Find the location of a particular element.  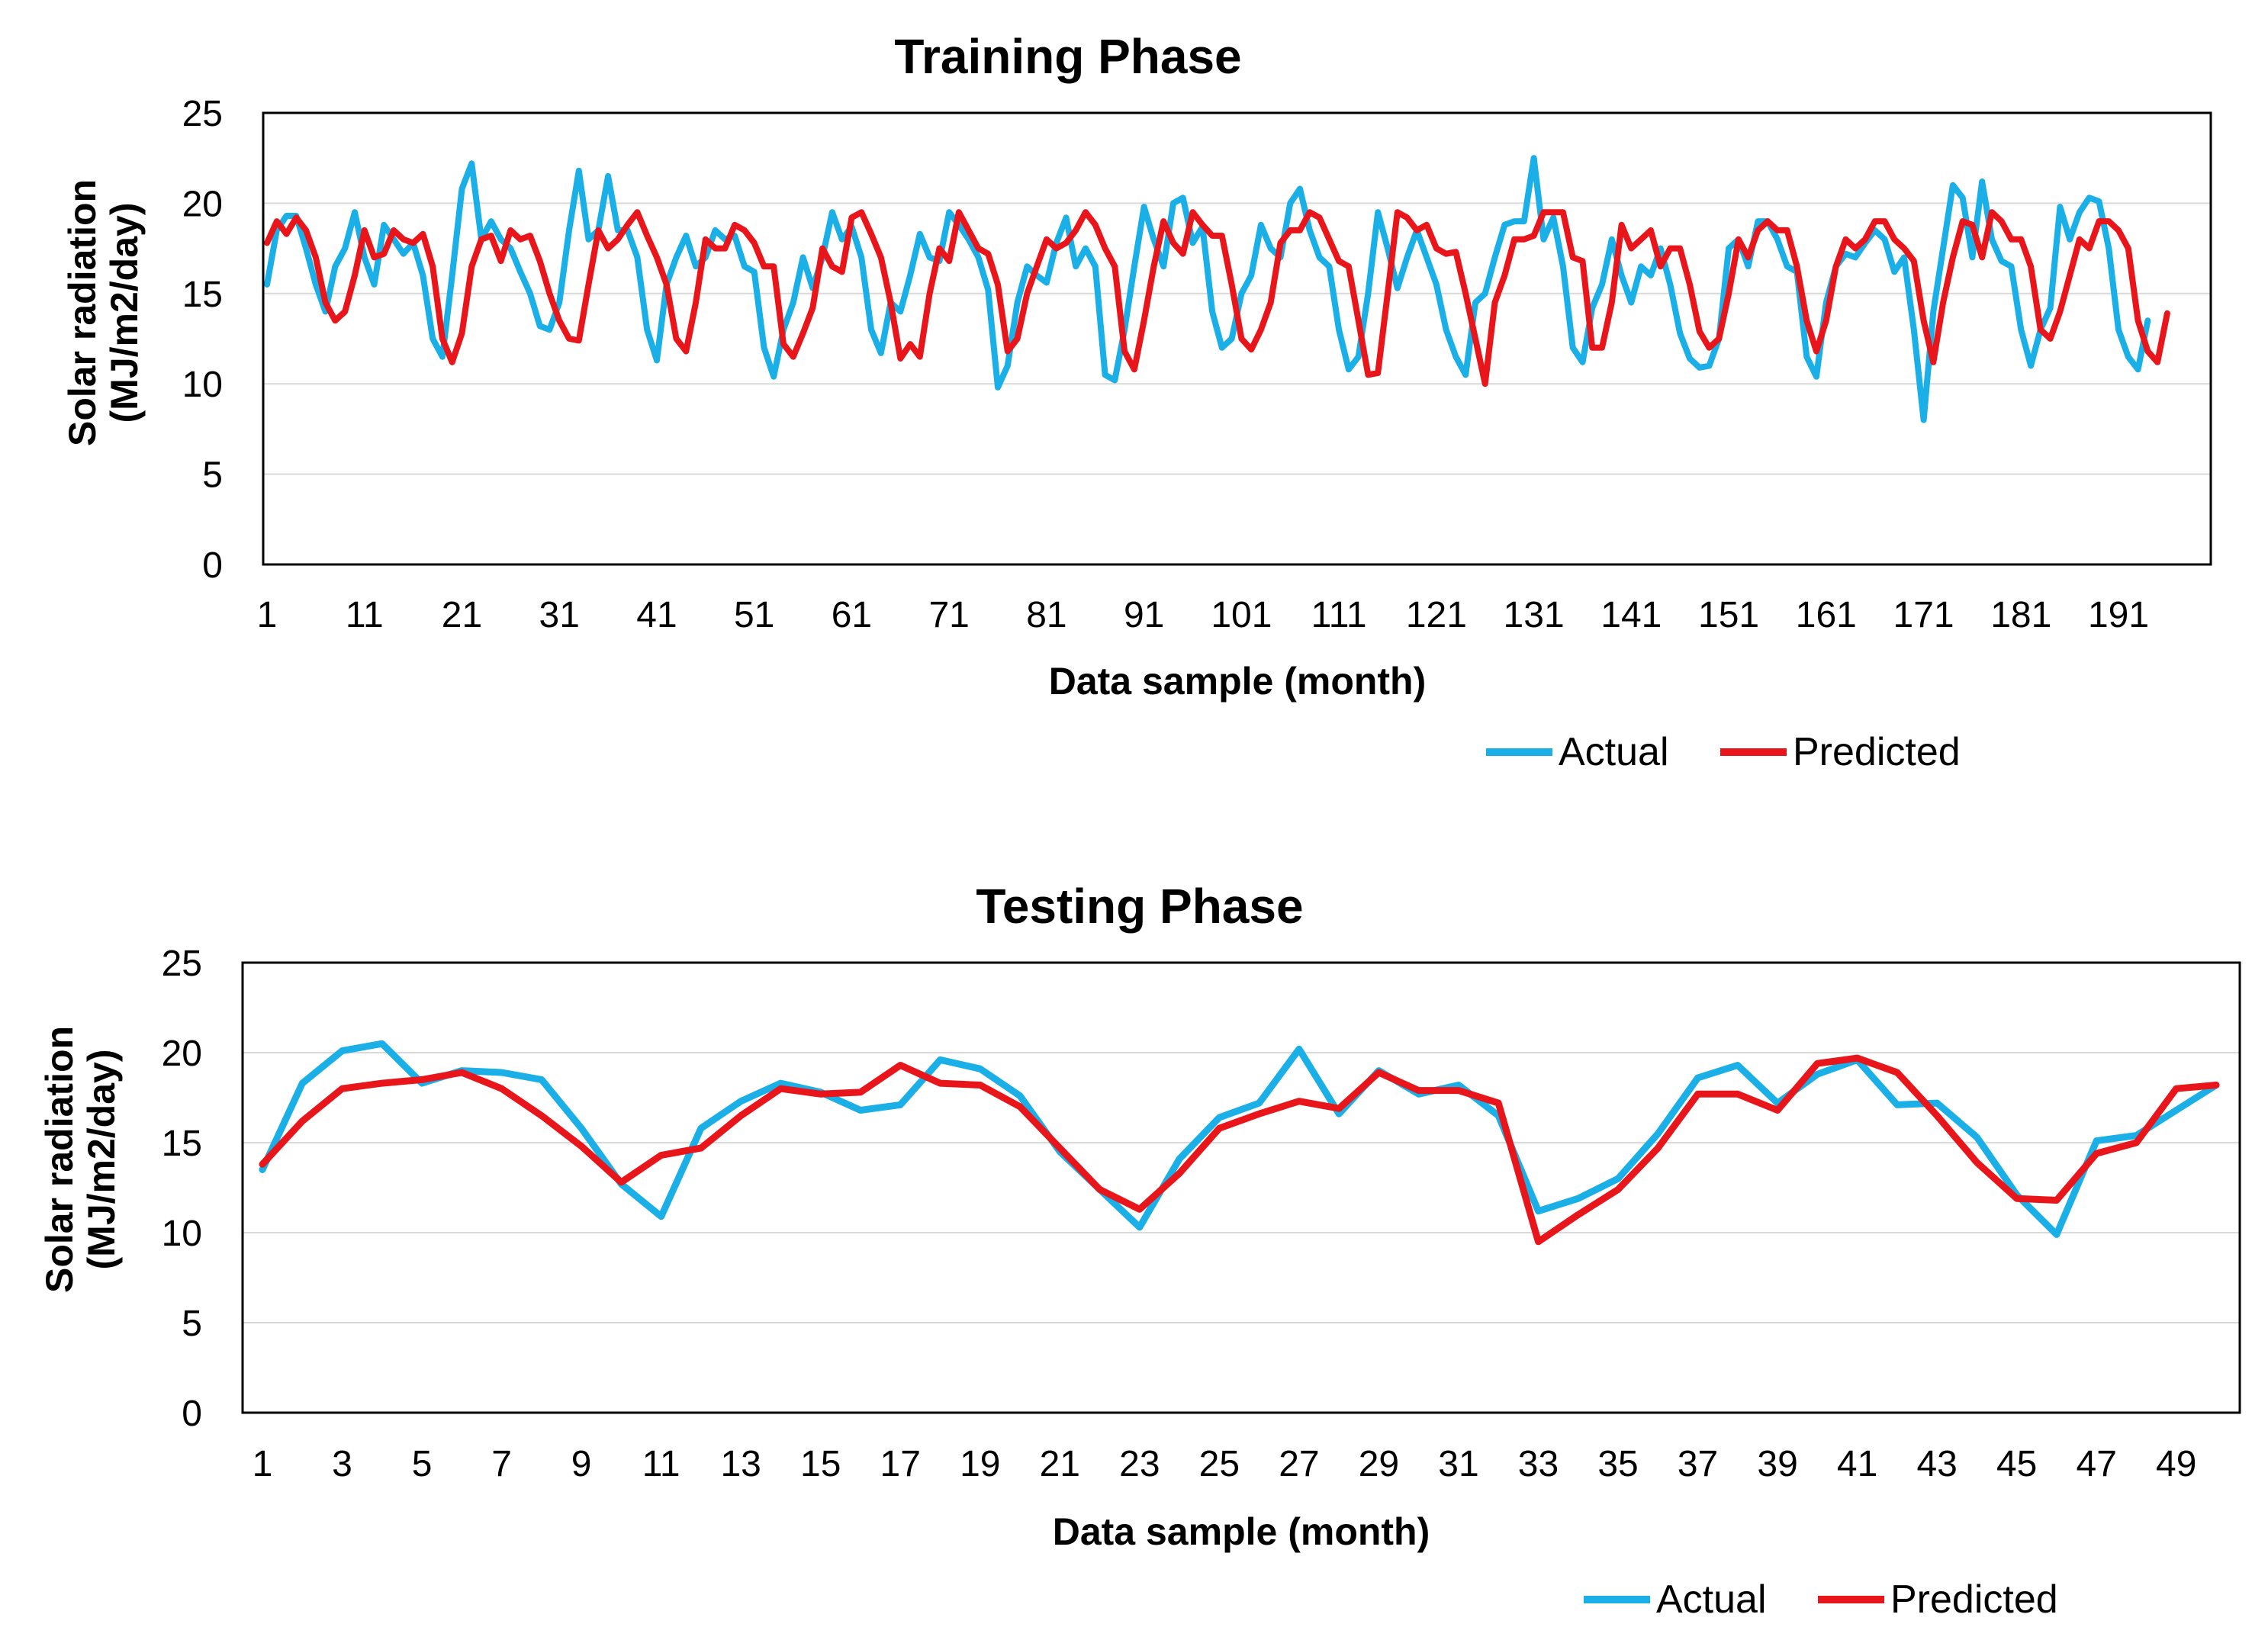

x-tick-label: 9 is located at coordinates (581, 1464).